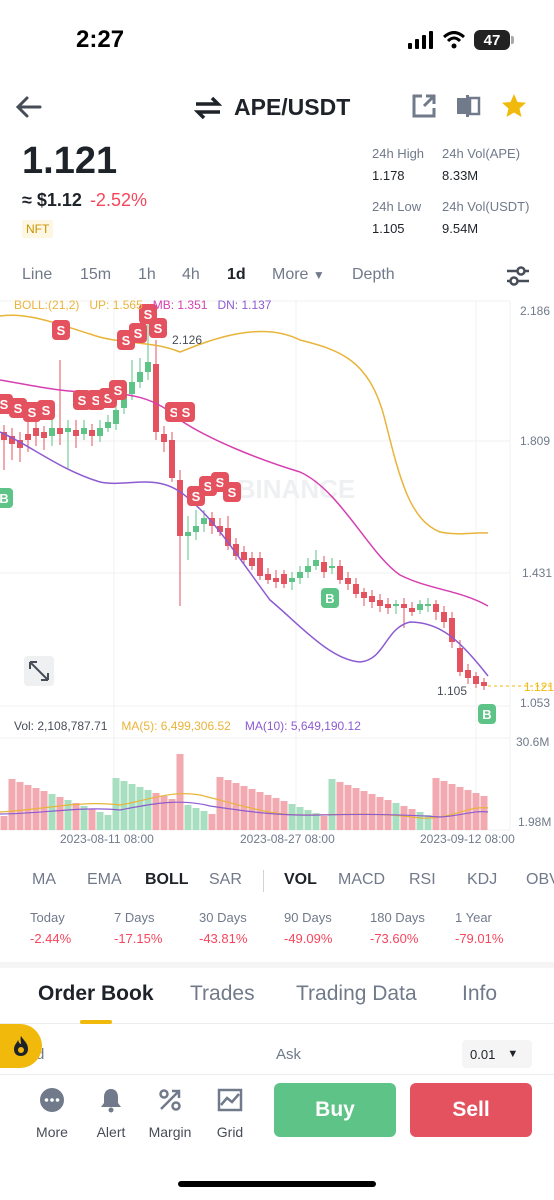 The image size is (554, 1200). What do you see at coordinates (223, 938) in the screenshot?
I see `perf-value: -43.81%` at bounding box center [223, 938].